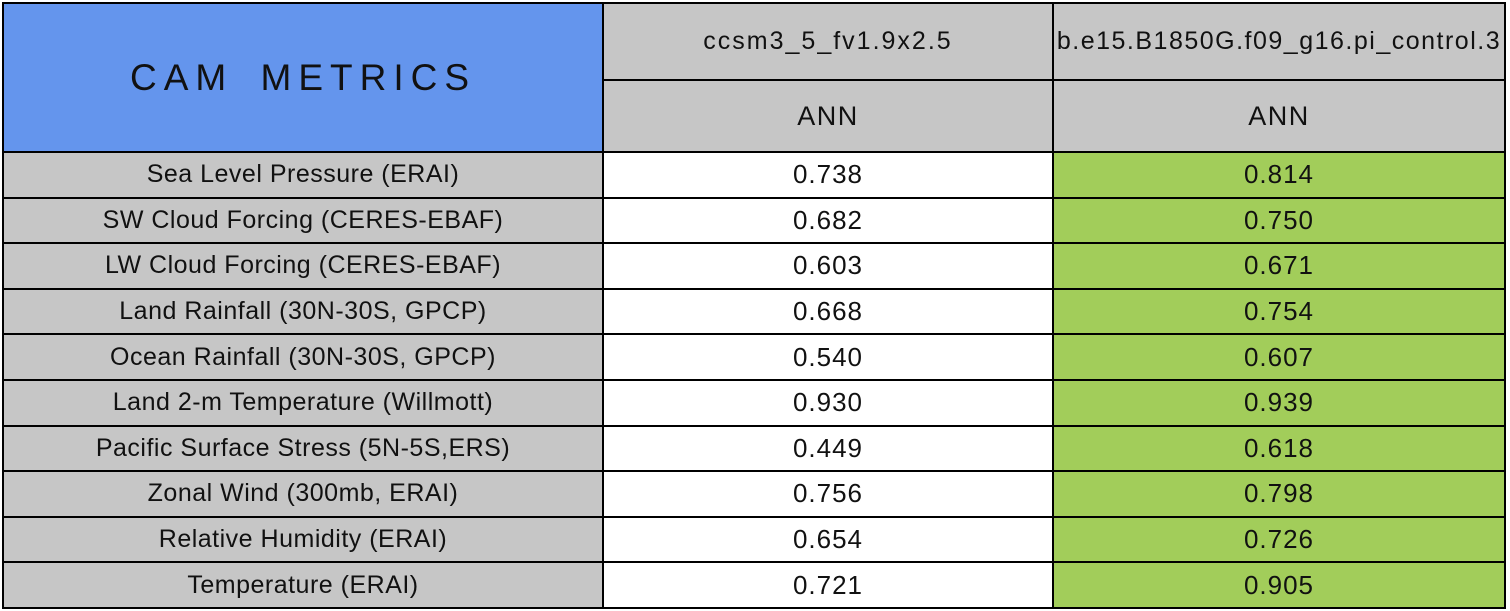  Describe the element at coordinates (303, 266) in the screenshot. I see `metric-cell: LW Cloud Forcing (CERES-EBAF)` at that location.